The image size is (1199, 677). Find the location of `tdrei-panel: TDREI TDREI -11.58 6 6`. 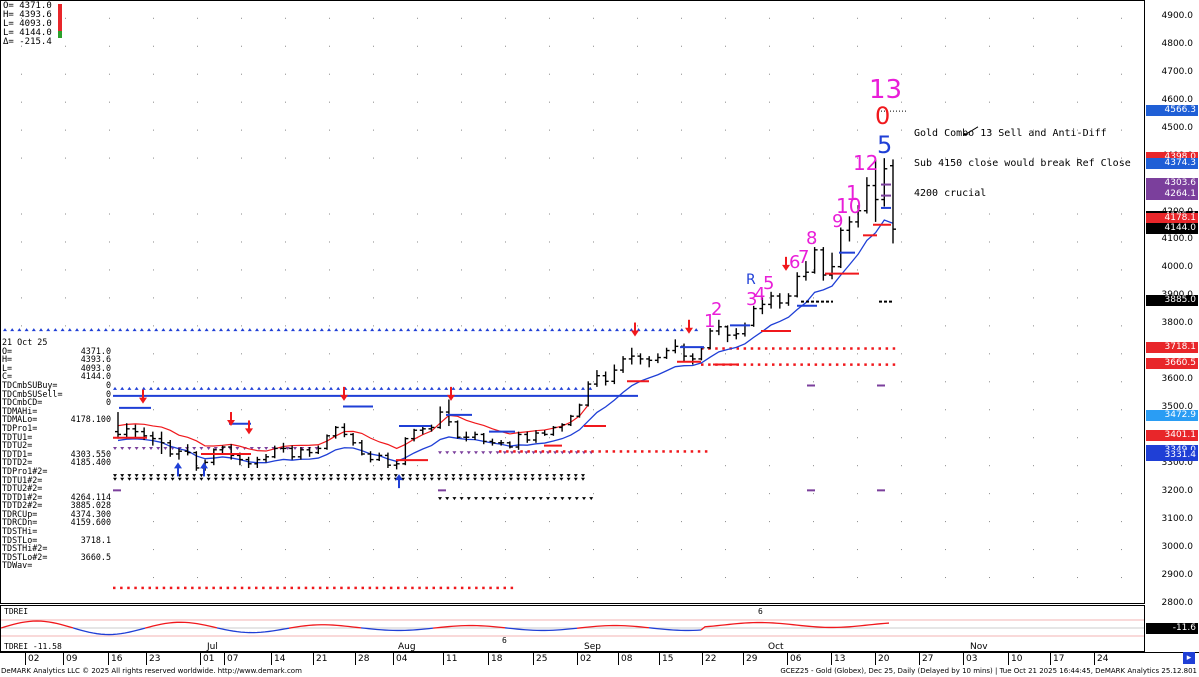

tdrei-panel: TDREI TDREI -11.58 6 6 is located at coordinates (572, 628).